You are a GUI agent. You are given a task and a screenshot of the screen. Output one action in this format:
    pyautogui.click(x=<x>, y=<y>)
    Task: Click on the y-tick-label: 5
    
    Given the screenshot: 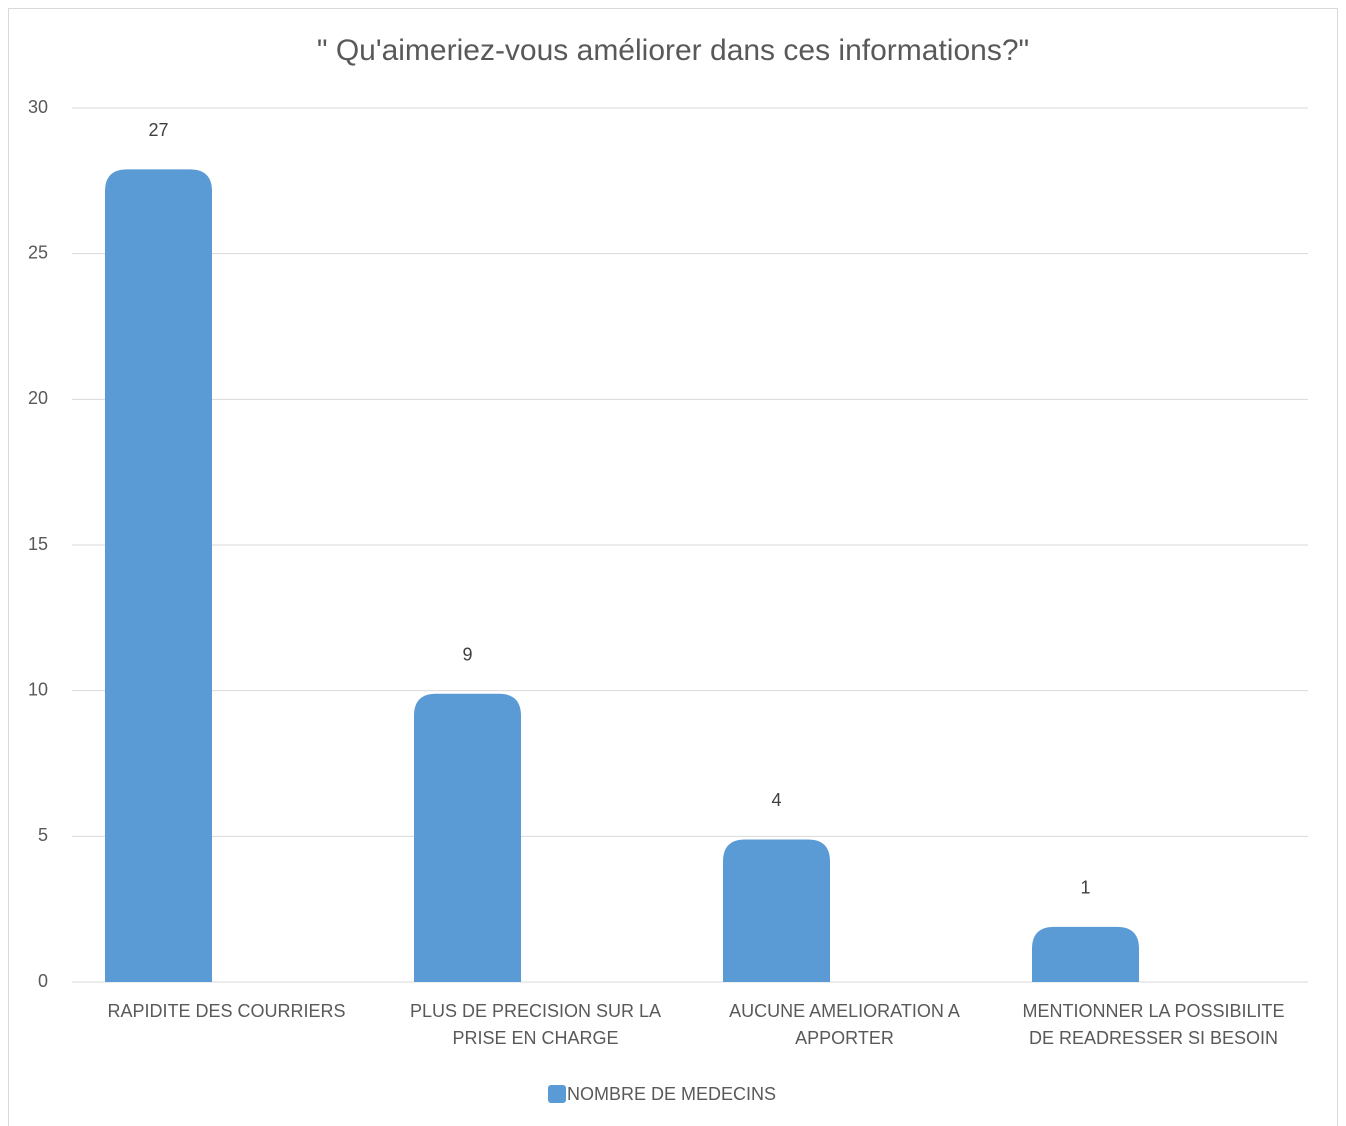 What is the action you would take?
    pyautogui.click(x=43, y=835)
    